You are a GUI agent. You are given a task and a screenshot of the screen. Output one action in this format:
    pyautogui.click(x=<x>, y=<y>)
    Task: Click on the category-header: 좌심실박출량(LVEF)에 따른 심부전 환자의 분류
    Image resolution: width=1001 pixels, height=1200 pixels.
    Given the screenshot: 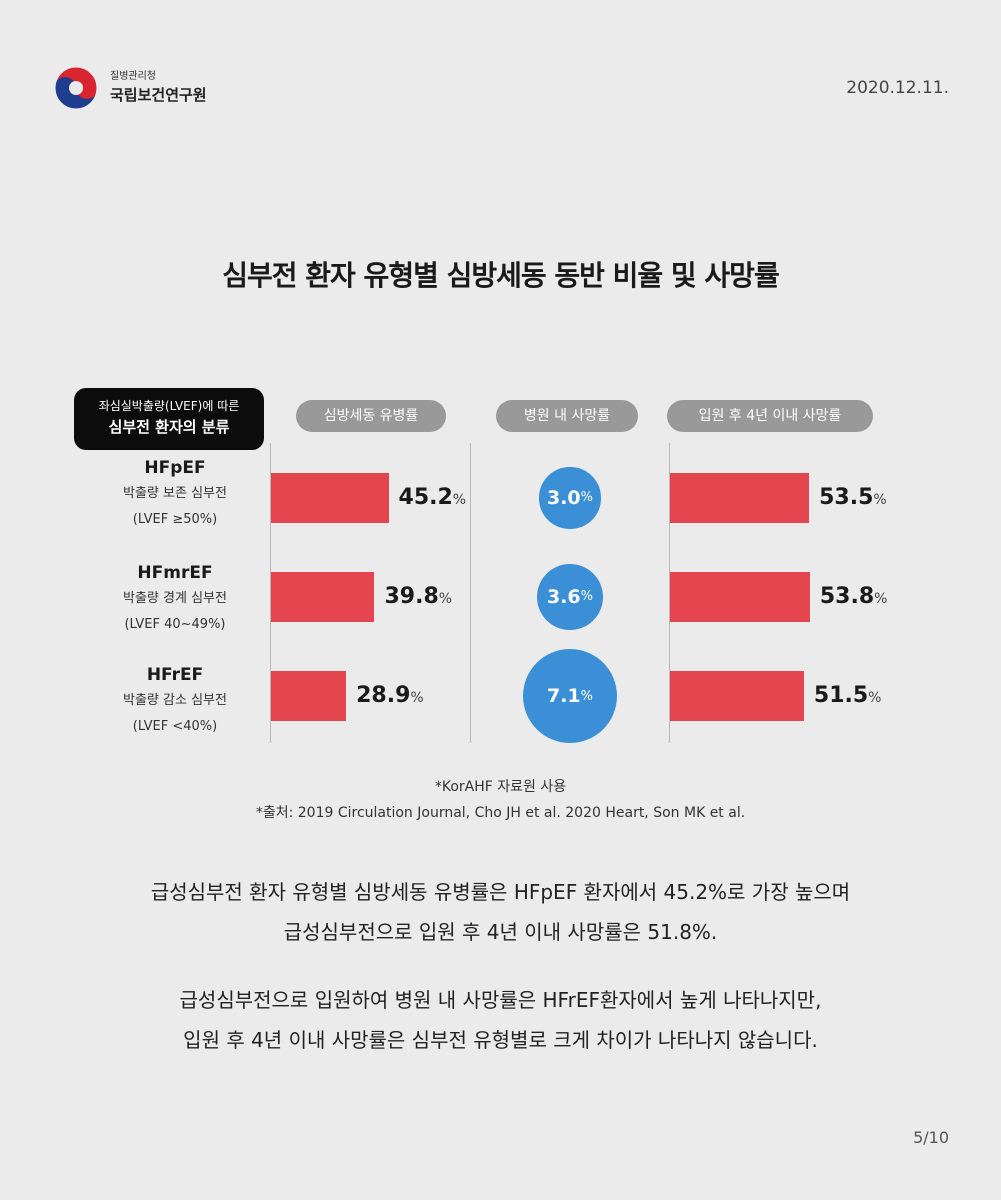 What is the action you would take?
    pyautogui.click(x=169, y=419)
    